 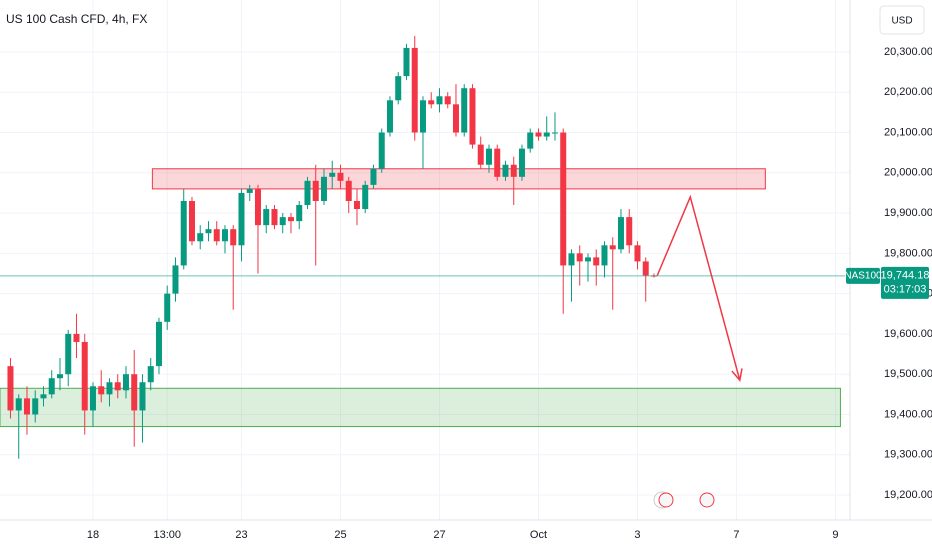 I want to click on y-tick-label: 19,900.00, so click(x=908, y=213).